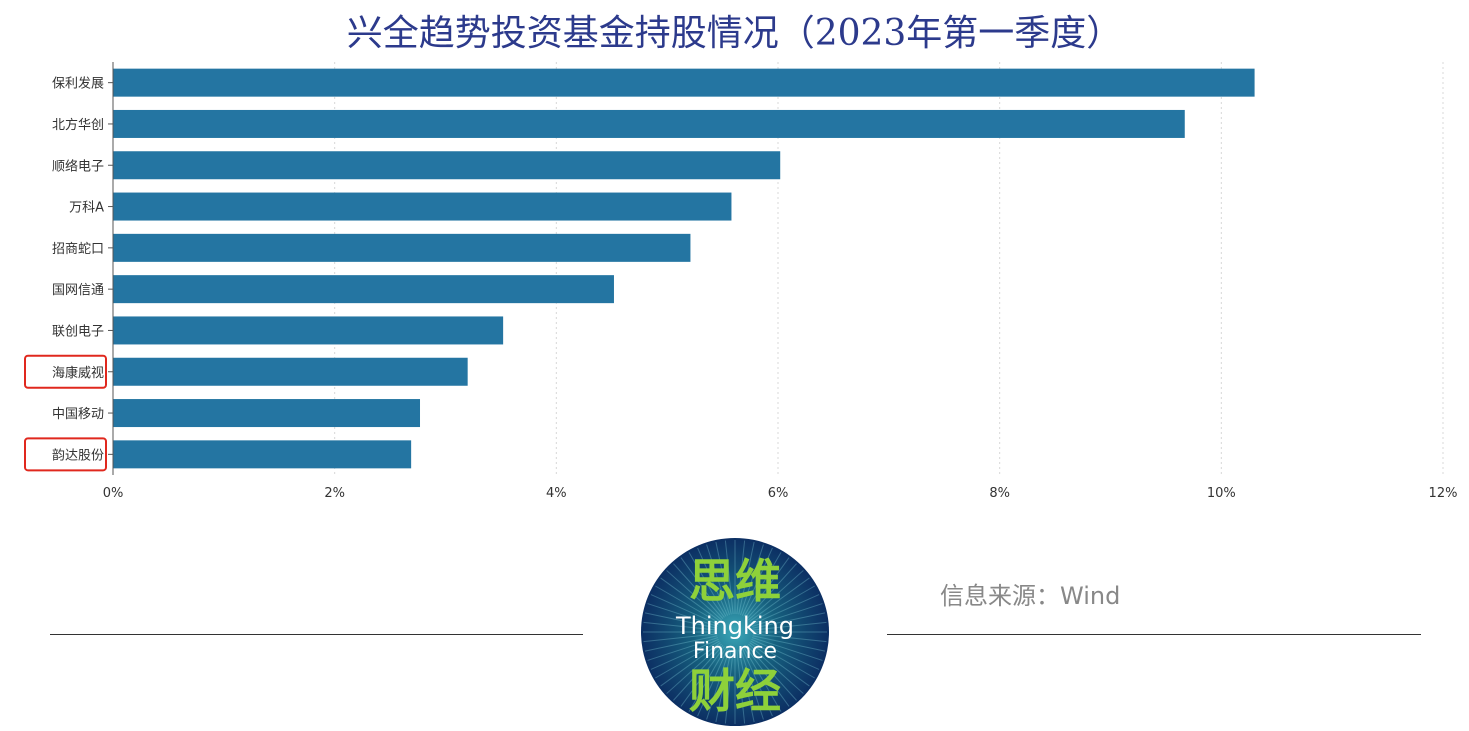 Image resolution: width=1469 pixels, height=731 pixels. I want to click on category-label: 国网信通, so click(78, 290).